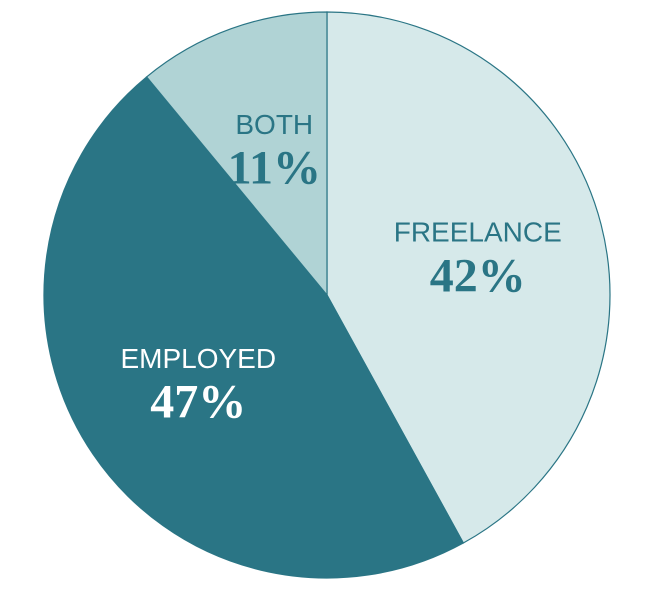  I want to click on pie-slice, so click(236, 154).